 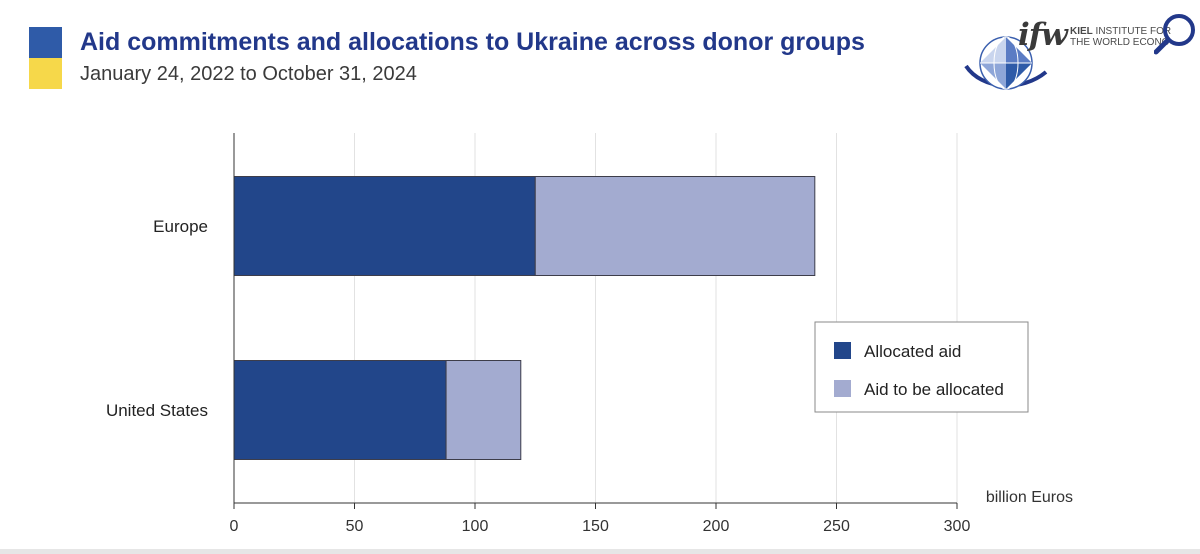 What do you see at coordinates (157, 318) in the screenshot?
I see `category-labels: Europe United States` at bounding box center [157, 318].